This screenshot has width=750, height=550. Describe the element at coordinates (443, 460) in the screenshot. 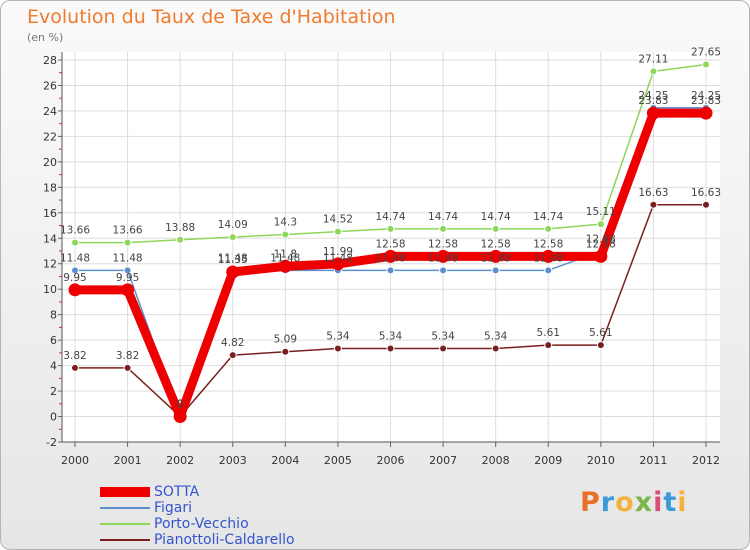

I see `x-tick-label: 2007` at that location.